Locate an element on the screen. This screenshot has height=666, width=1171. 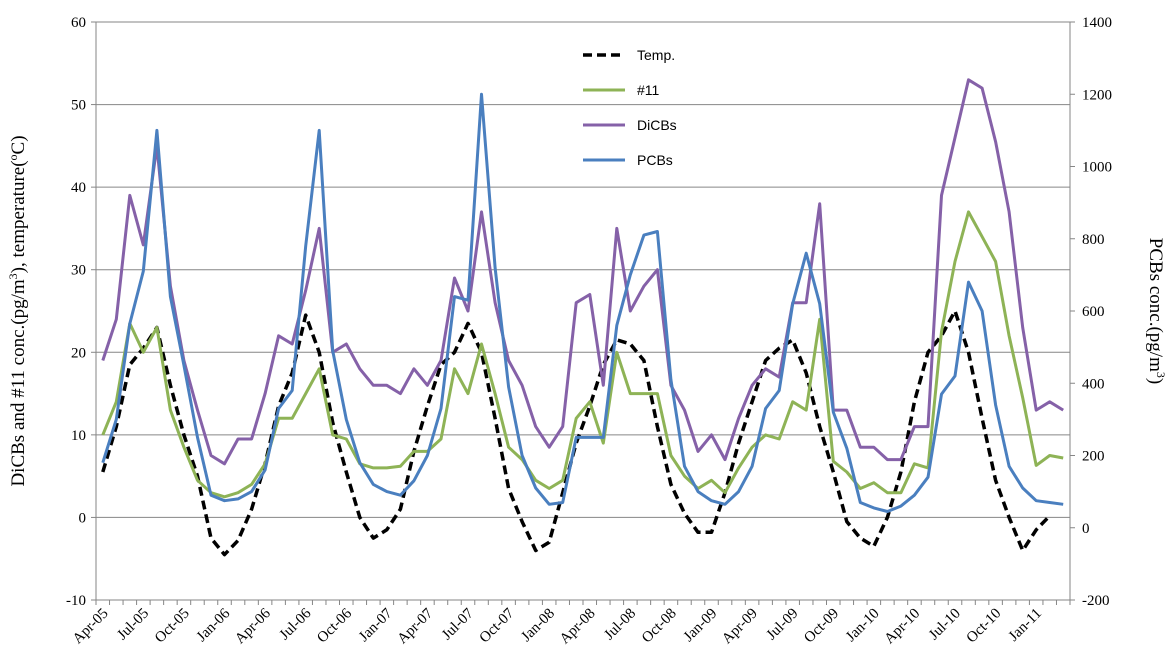
x-tick-label: Oct-06 is located at coordinates (334, 625).